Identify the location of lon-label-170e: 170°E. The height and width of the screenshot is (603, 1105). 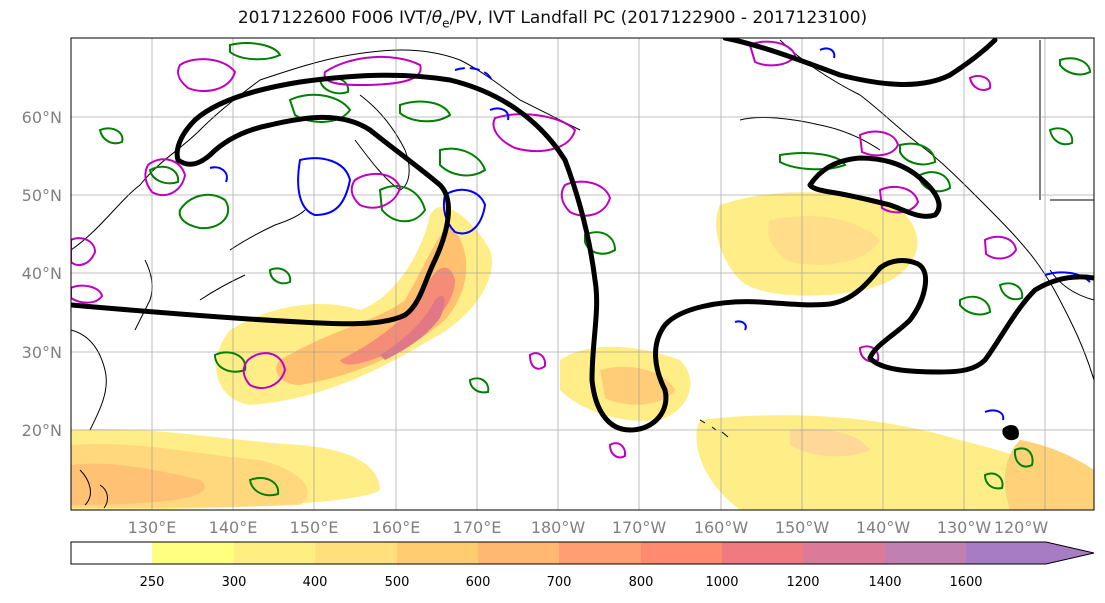
(477, 527).